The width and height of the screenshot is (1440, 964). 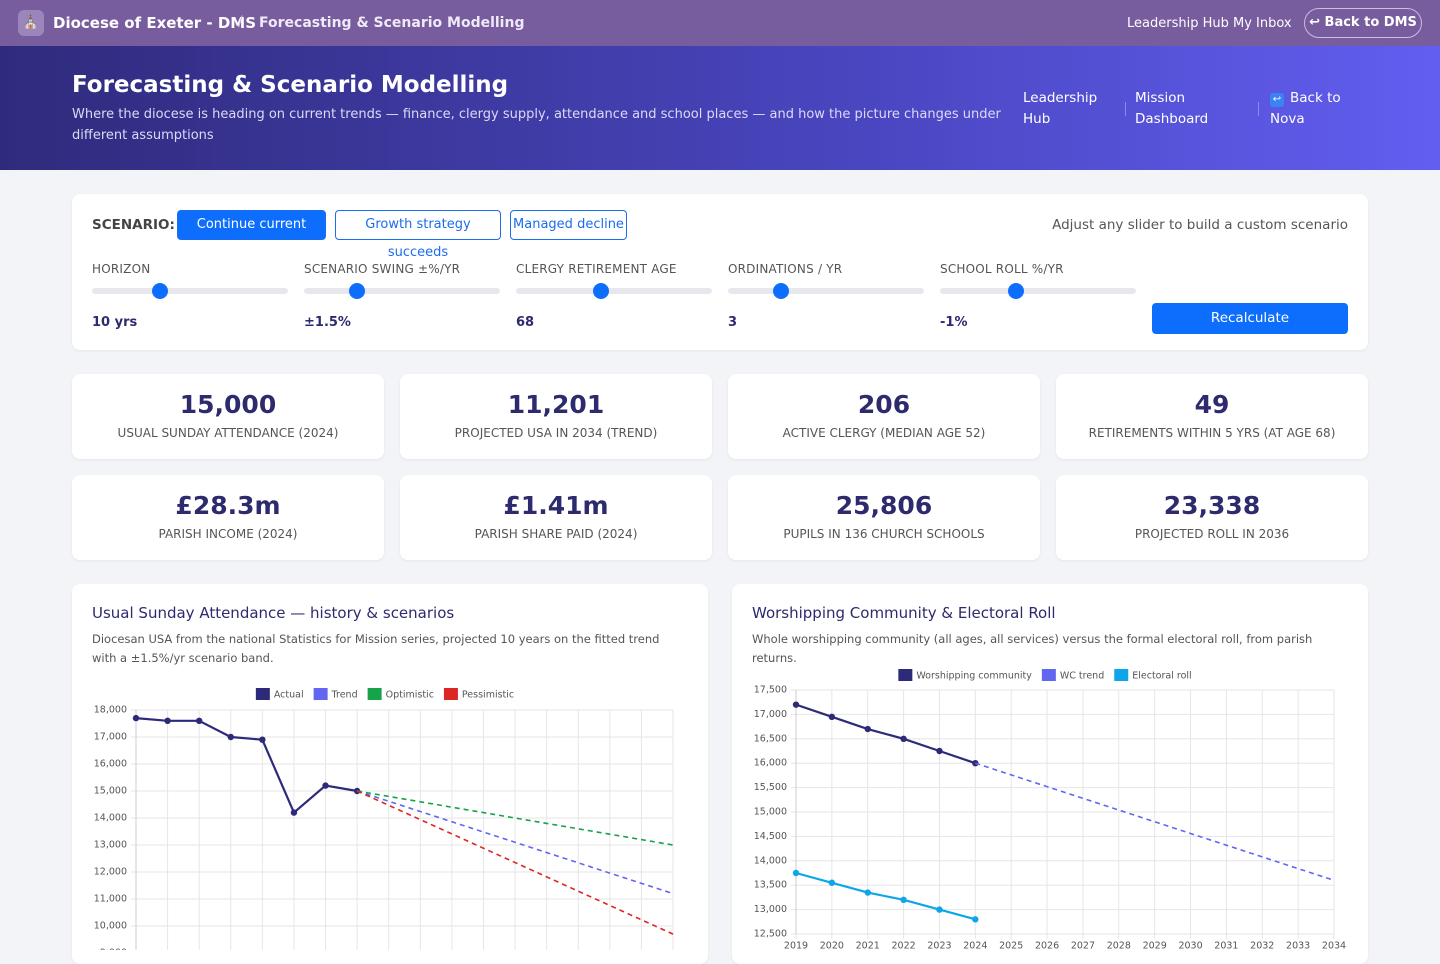 What do you see at coordinates (1226, 946) in the screenshot?
I see `x-tick-label: 2031` at bounding box center [1226, 946].